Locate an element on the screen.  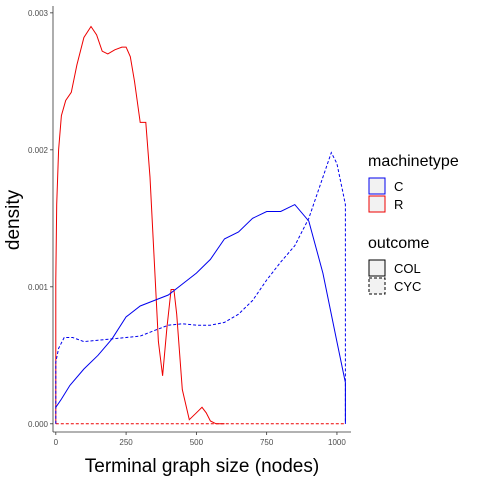
y-tick-label: 0.001 is located at coordinates (38, 287).